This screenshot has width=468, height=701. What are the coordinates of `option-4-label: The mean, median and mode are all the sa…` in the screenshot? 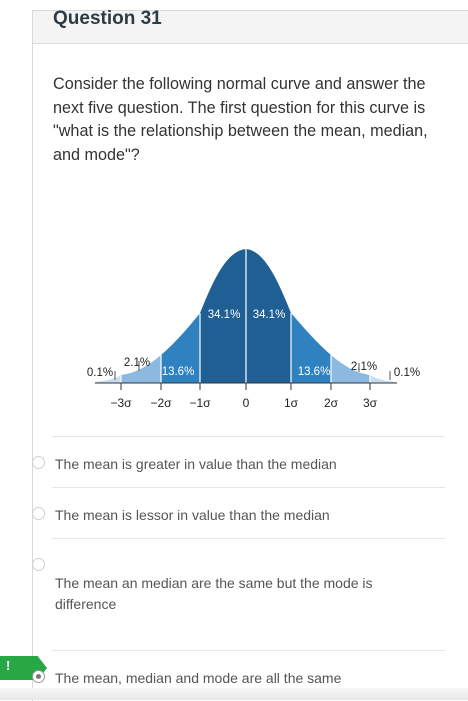 It's located at (198, 678).